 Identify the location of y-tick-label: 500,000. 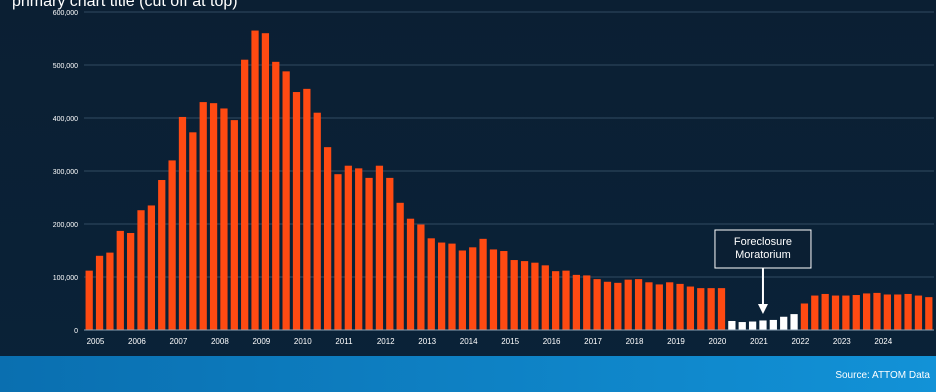
(65, 66).